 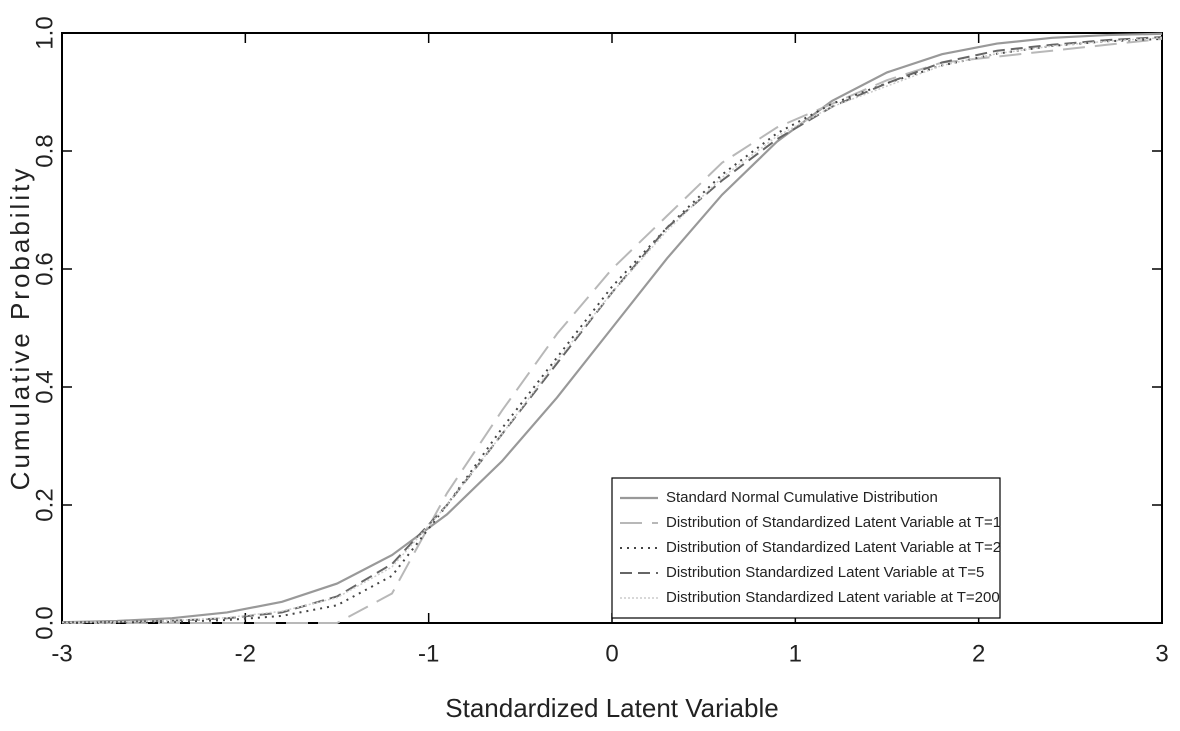 I want to click on legend-label: Standard Normal Cumulative Distribution, so click(x=802, y=497).